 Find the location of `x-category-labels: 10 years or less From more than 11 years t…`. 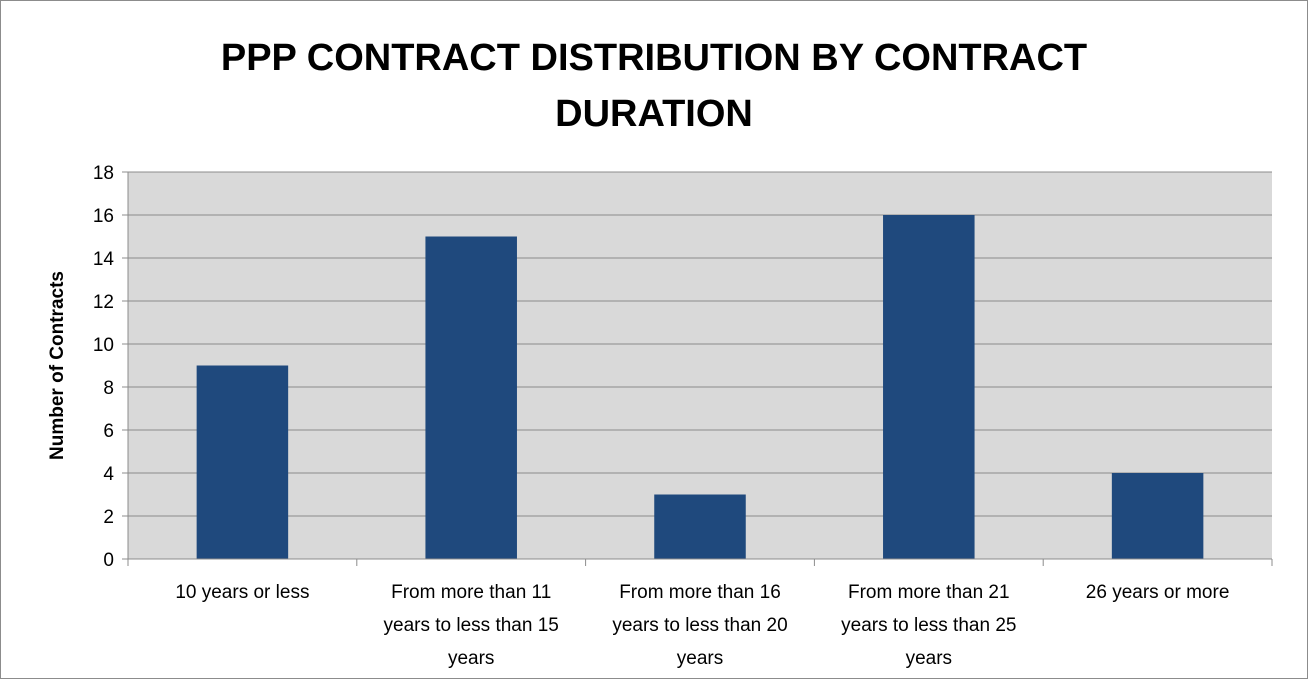

x-category-labels: 10 years or less From more than 11 years t… is located at coordinates (702, 625).